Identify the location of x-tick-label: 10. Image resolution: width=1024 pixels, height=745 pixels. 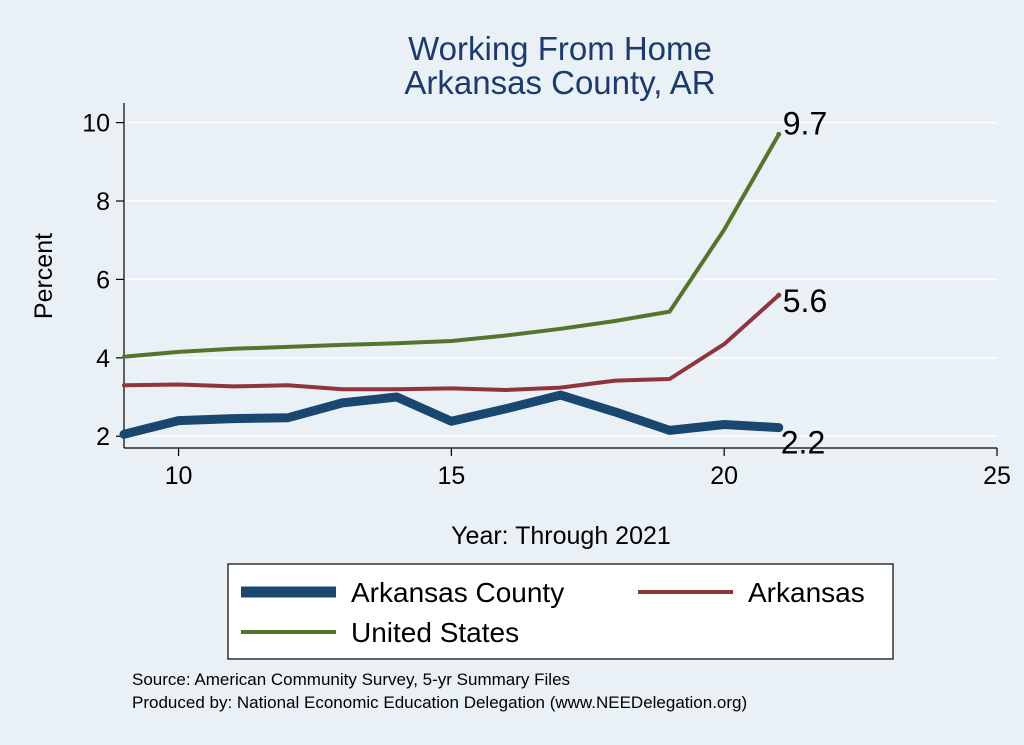
(179, 476).